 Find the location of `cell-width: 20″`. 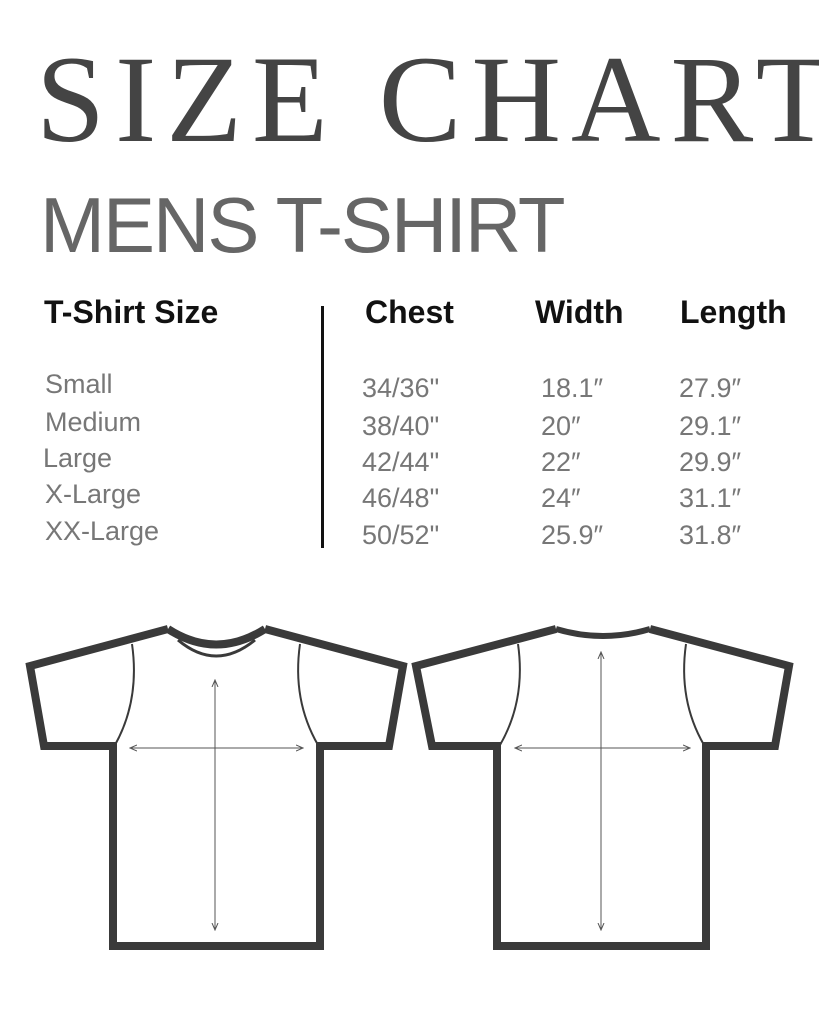

cell-width: 20″ is located at coordinates (561, 426).